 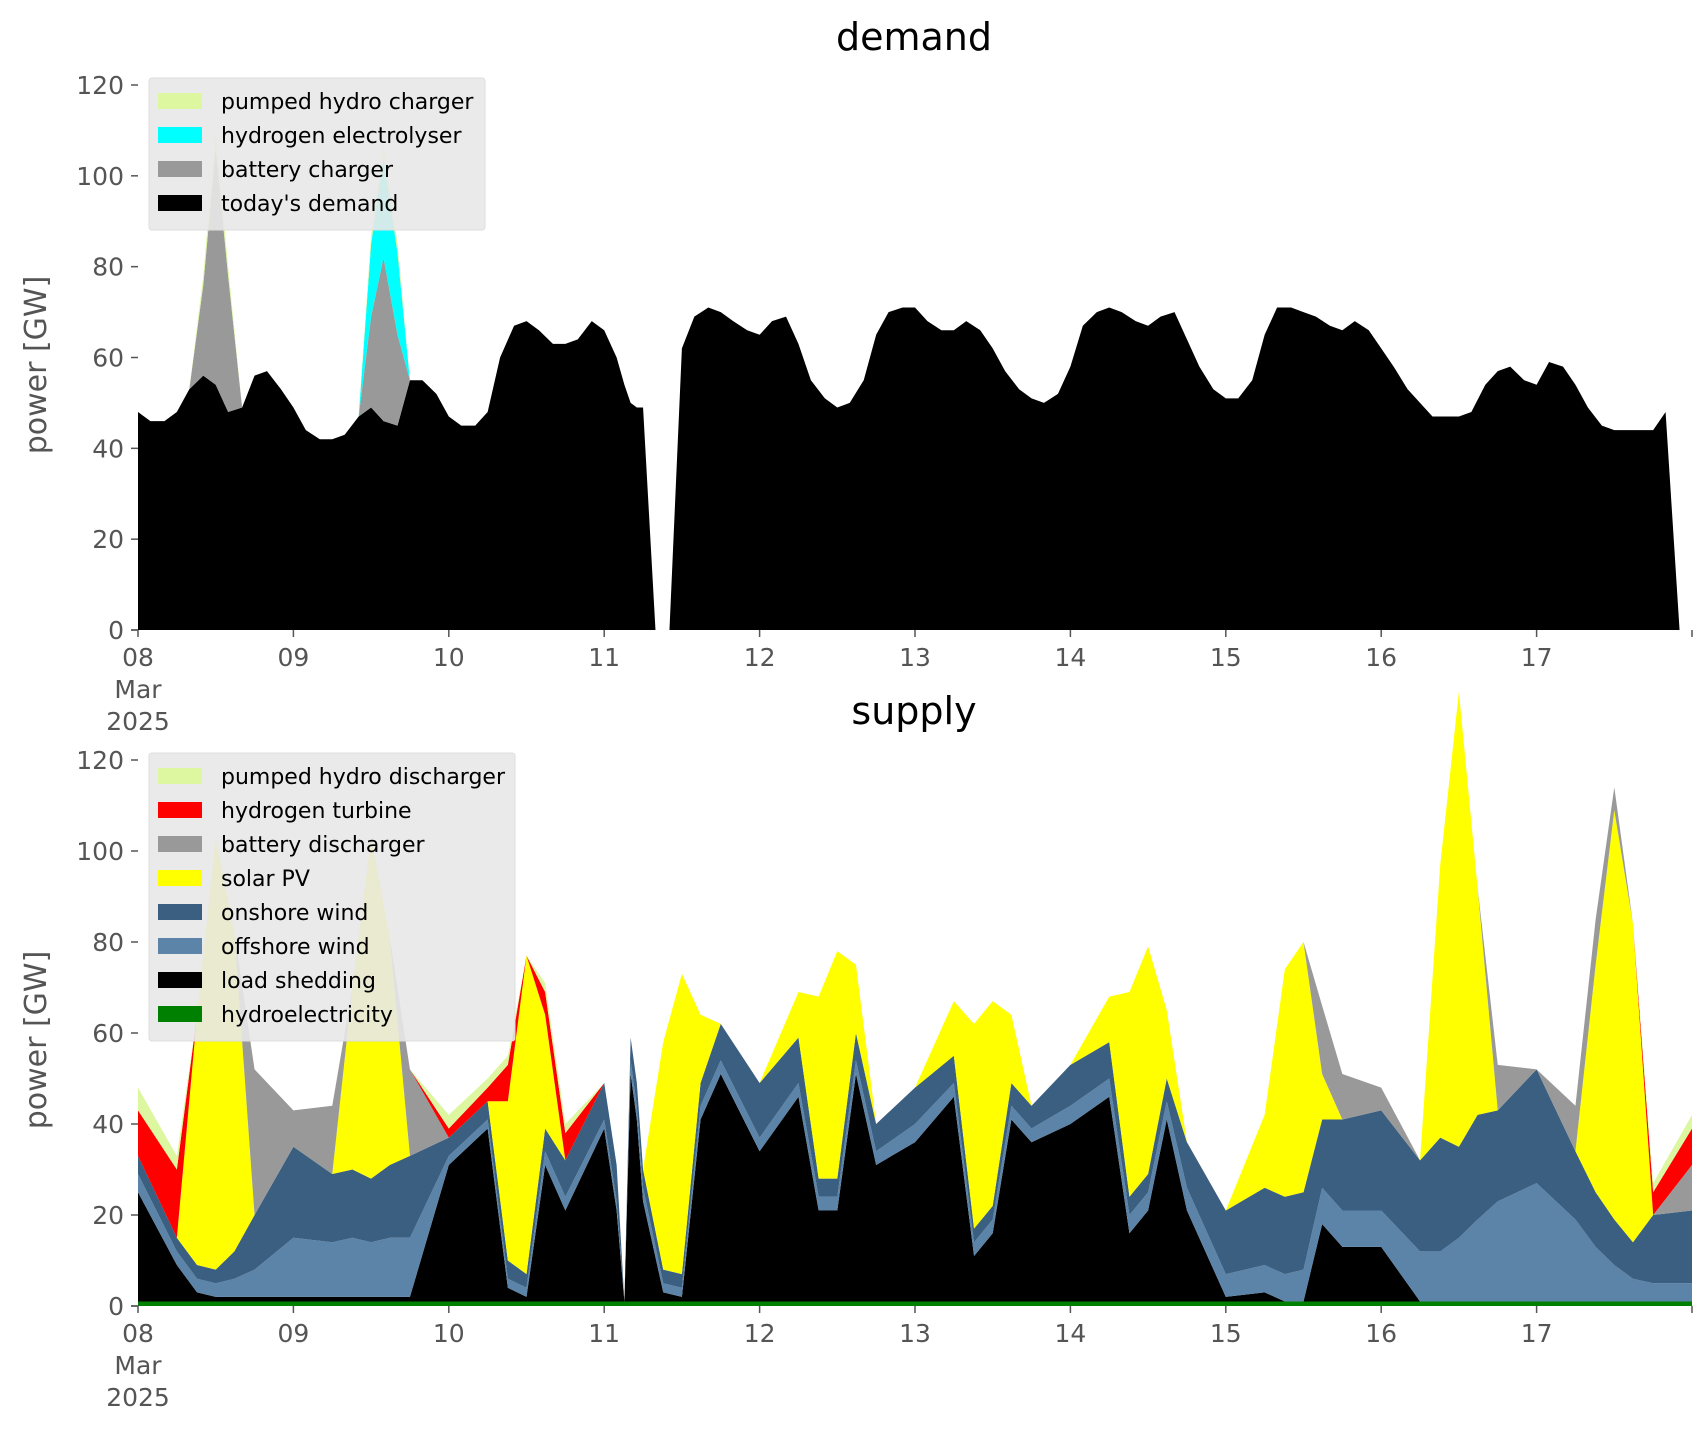 What do you see at coordinates (1070, 1333) in the screenshot?
I see `supply-x-tick-label: 14` at bounding box center [1070, 1333].